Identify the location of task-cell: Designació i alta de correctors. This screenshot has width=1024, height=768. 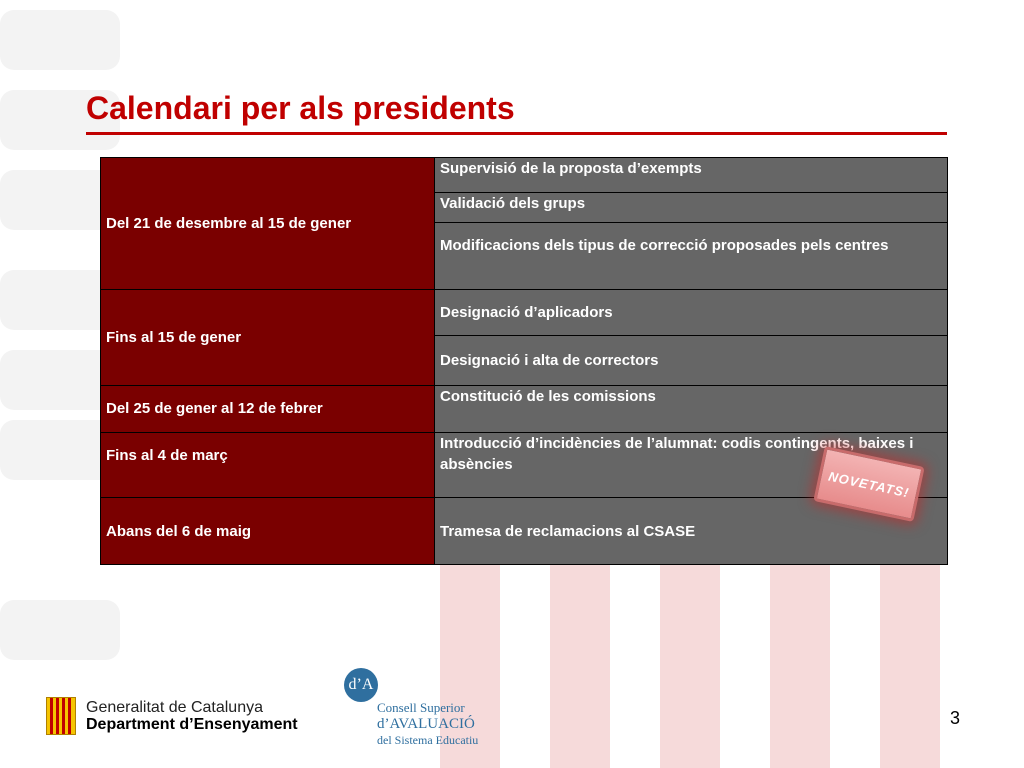
(691, 360).